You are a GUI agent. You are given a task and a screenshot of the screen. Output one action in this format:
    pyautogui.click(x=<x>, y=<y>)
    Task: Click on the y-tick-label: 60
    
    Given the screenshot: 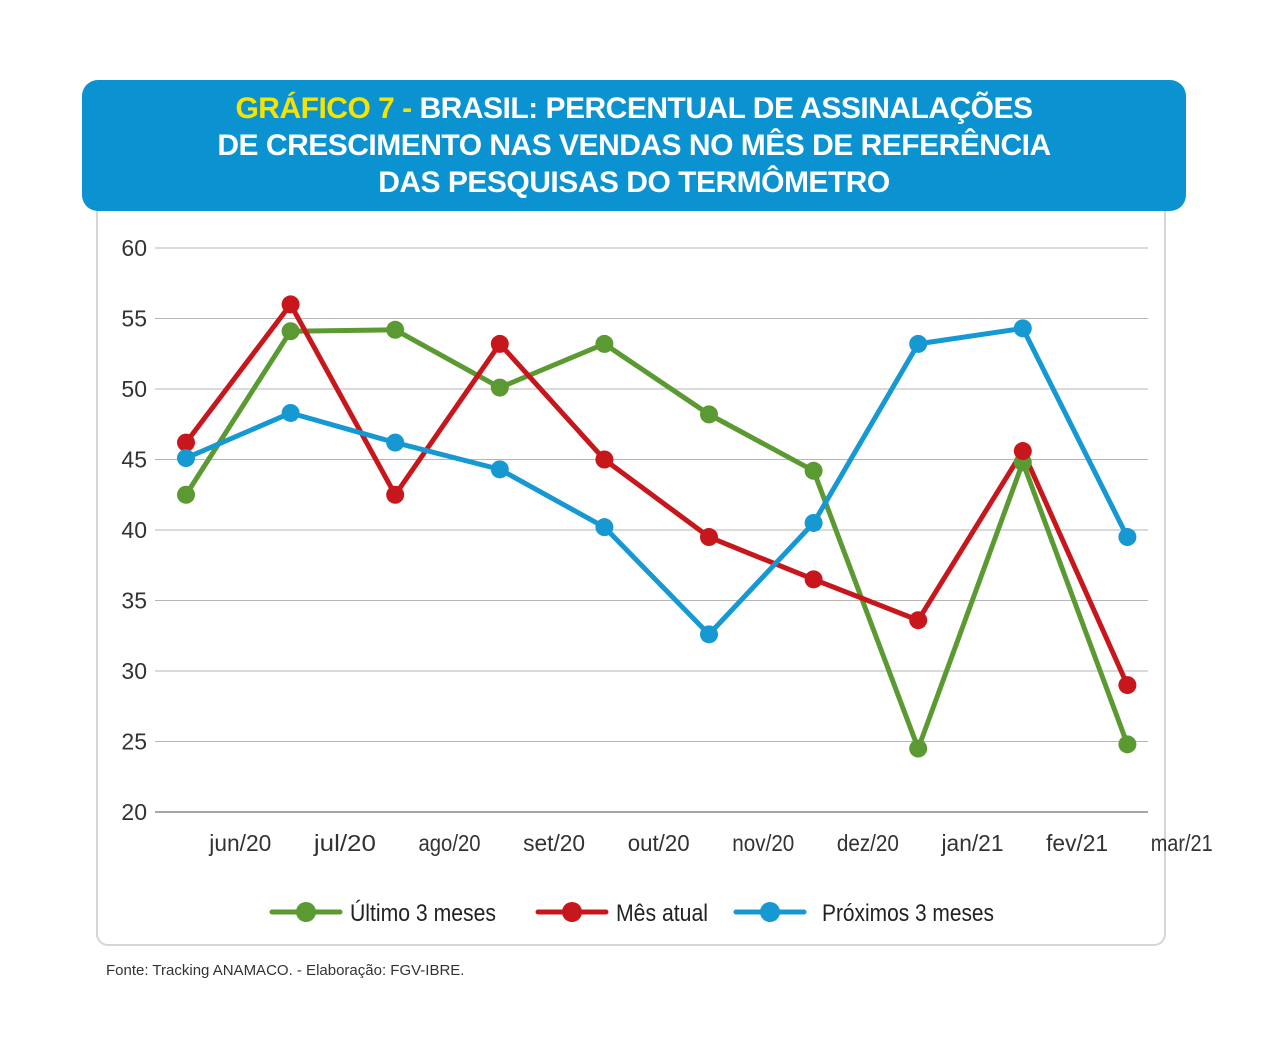 What is the action you would take?
    pyautogui.click(x=134, y=248)
    